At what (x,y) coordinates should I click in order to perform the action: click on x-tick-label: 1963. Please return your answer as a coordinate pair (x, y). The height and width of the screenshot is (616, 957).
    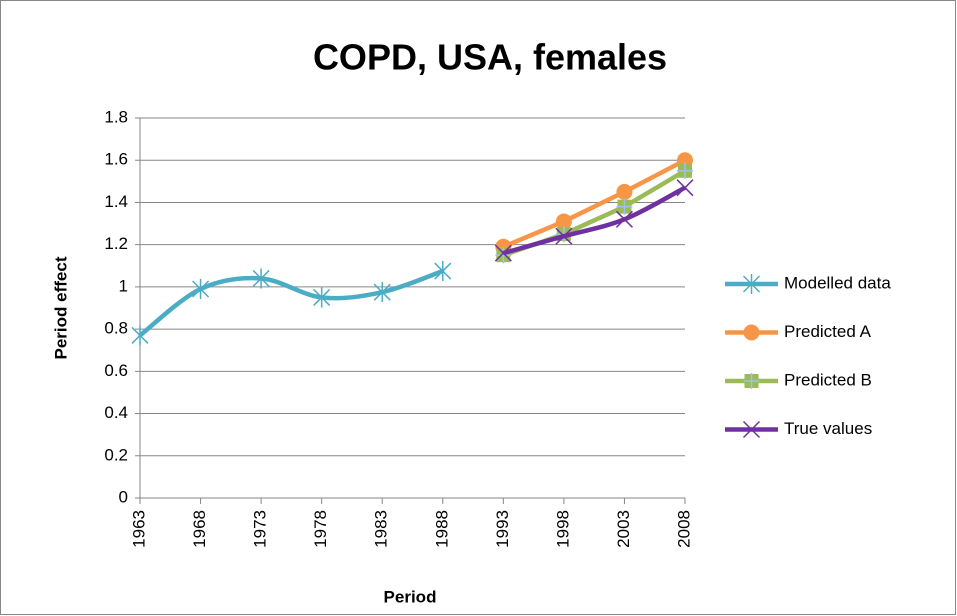
    Looking at the image, I should click on (138, 529).